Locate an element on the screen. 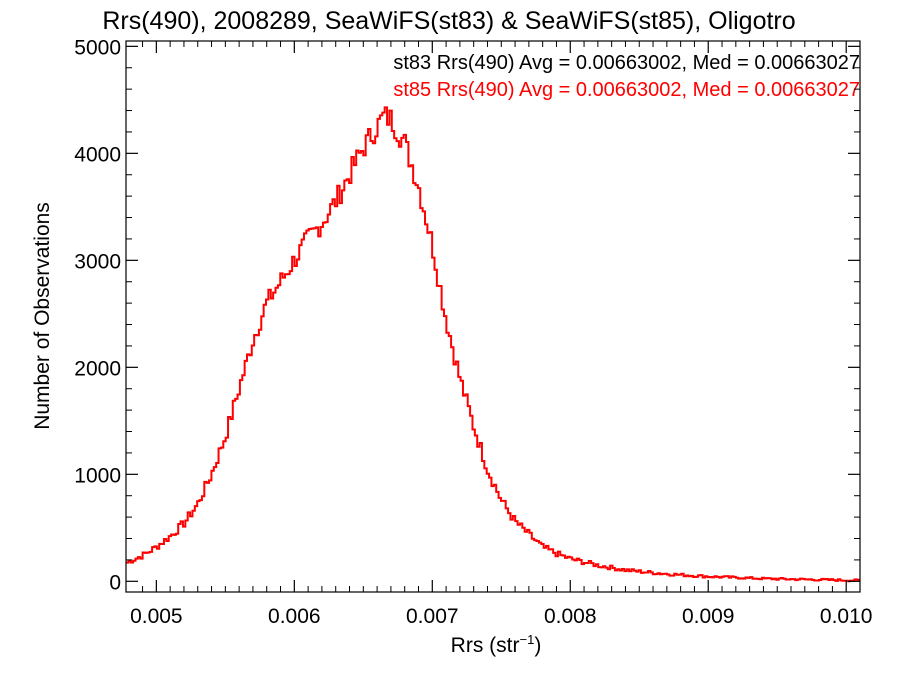  x-axis-label-text: Rrs (str is located at coordinates (485, 645).